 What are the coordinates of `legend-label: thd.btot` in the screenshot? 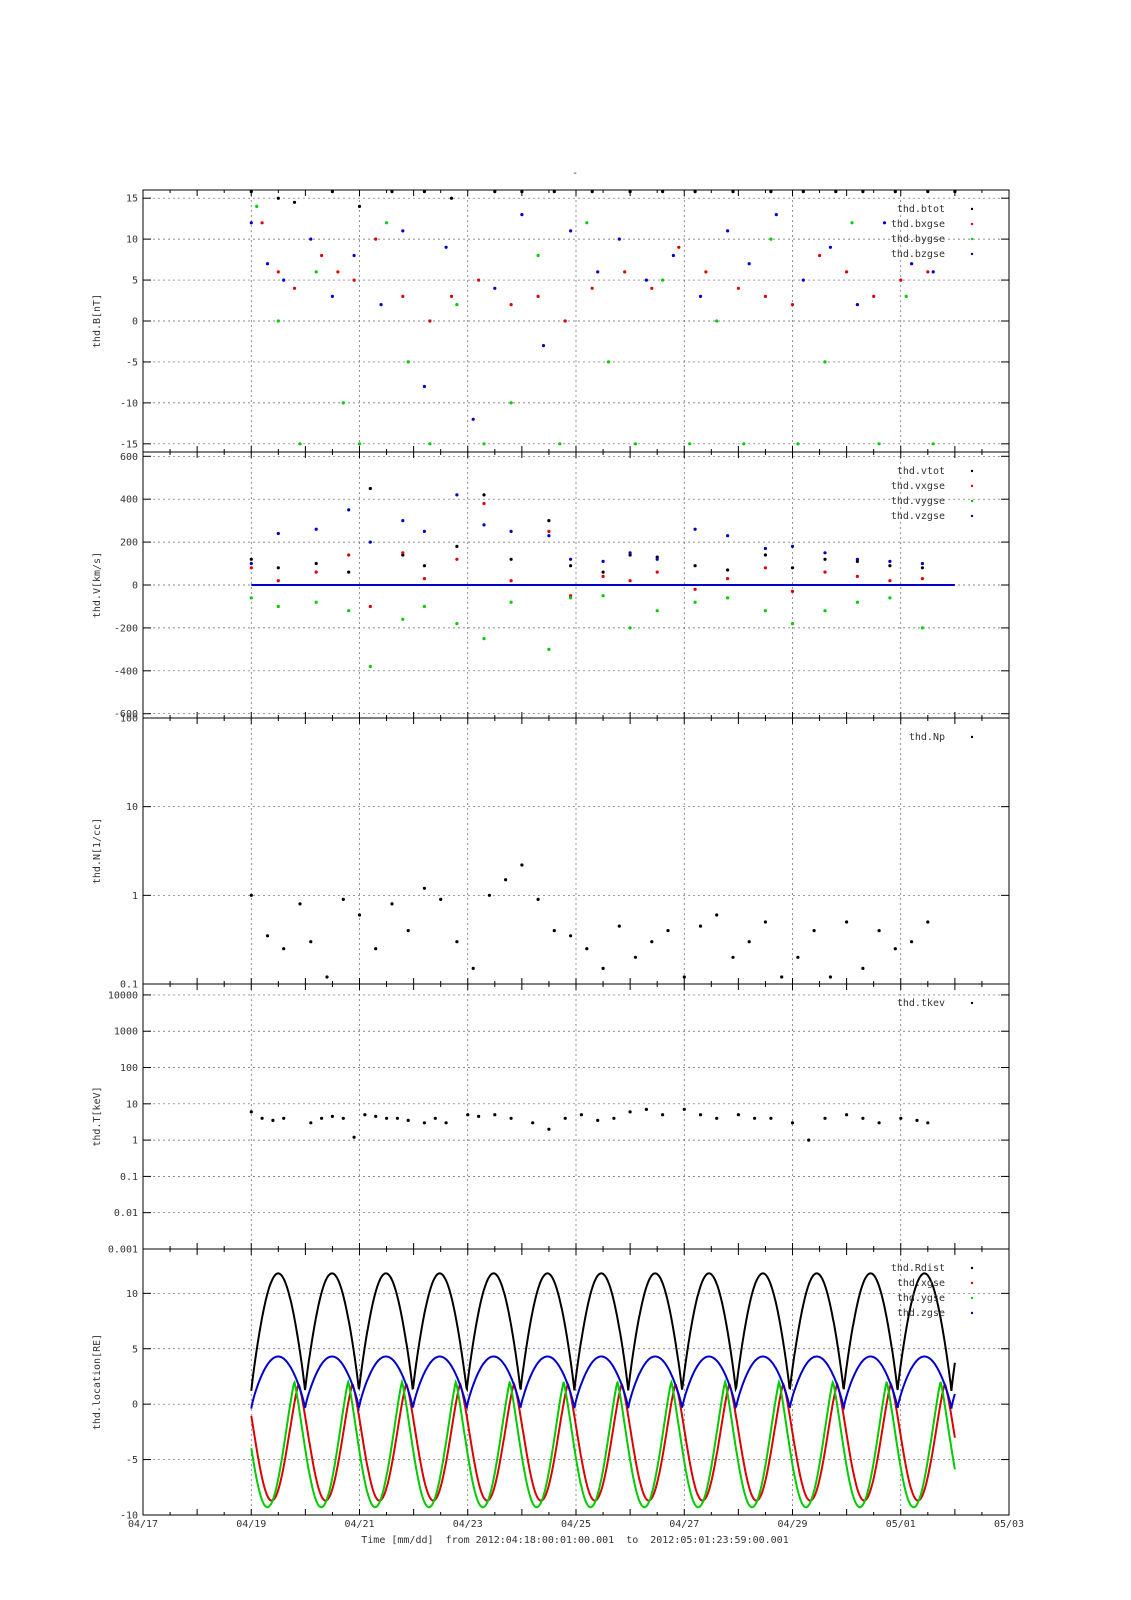 It's located at (921, 209).